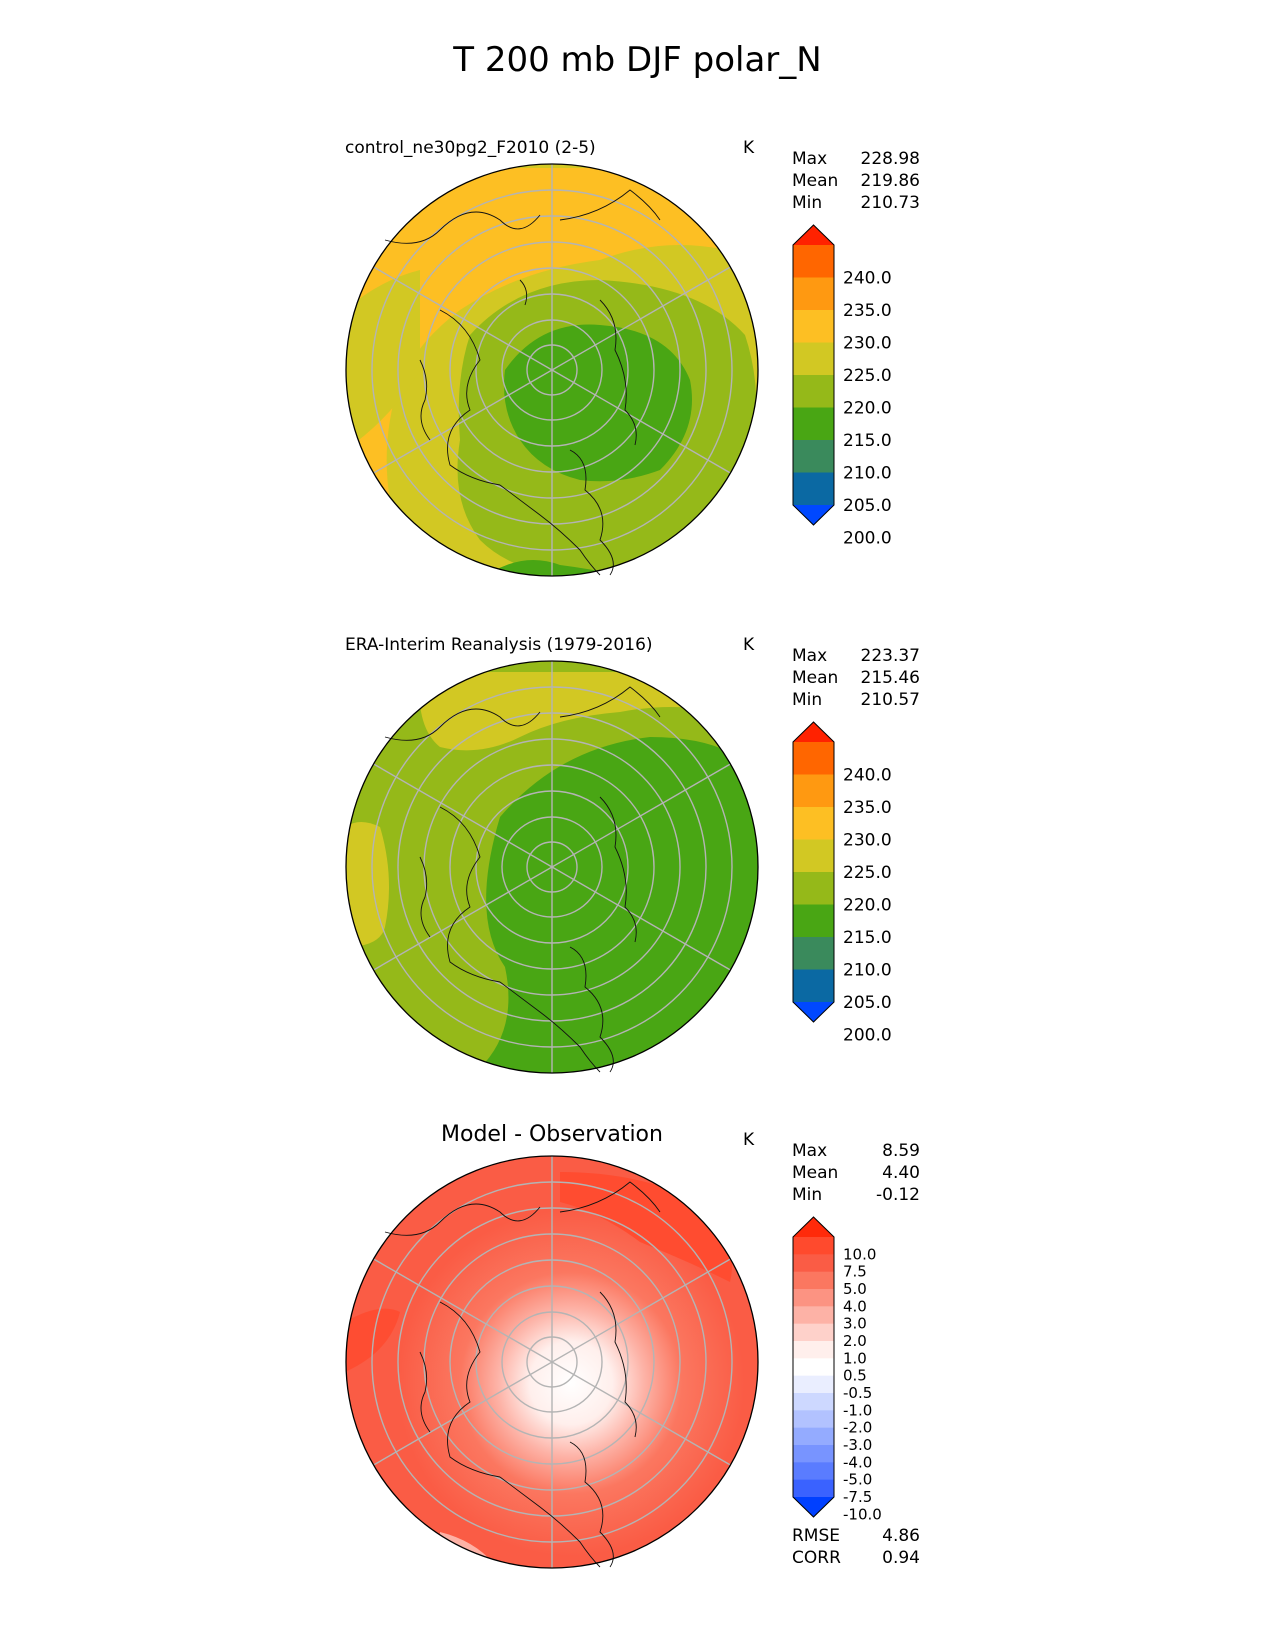 The width and height of the screenshot is (1275, 1650). What do you see at coordinates (815, 181) in the screenshot?
I see `mean-label: Mean` at bounding box center [815, 181].